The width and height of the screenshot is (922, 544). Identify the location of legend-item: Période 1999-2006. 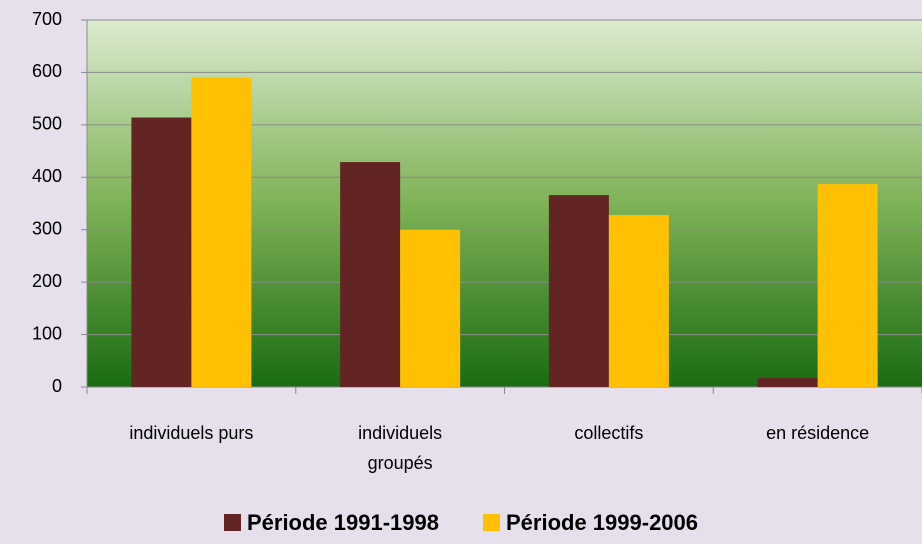
(590, 523).